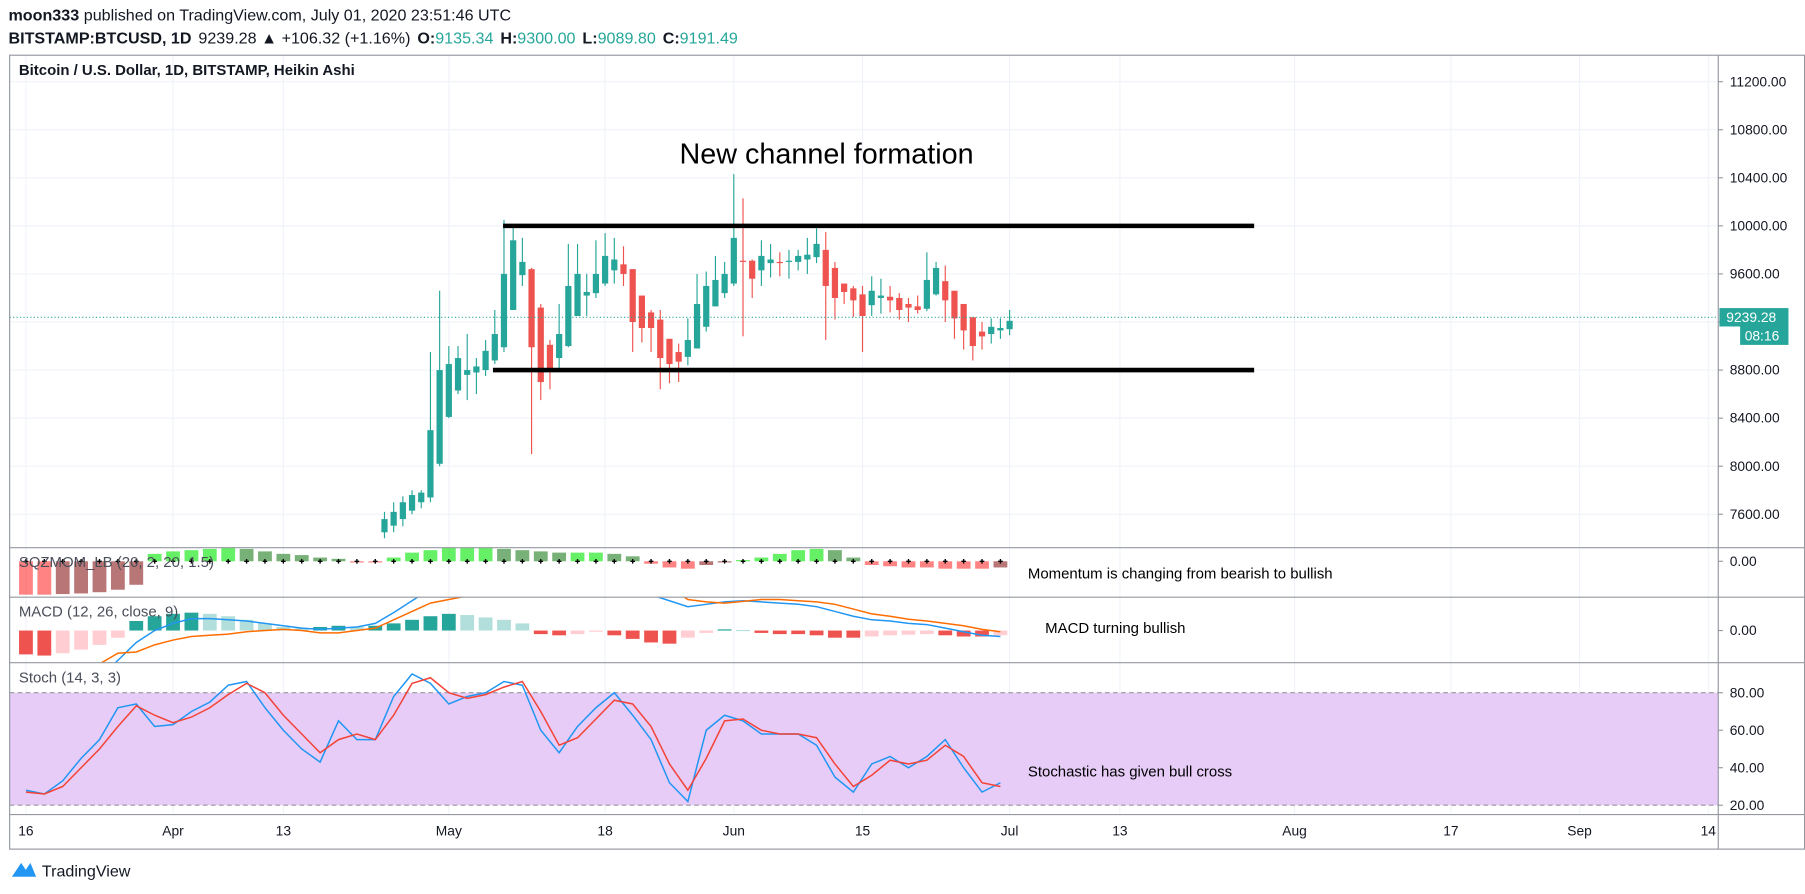 The width and height of the screenshot is (1805, 894). I want to click on pane-title: SQZMOM_LB (20, 2, 20, 1.5), so click(116, 562).